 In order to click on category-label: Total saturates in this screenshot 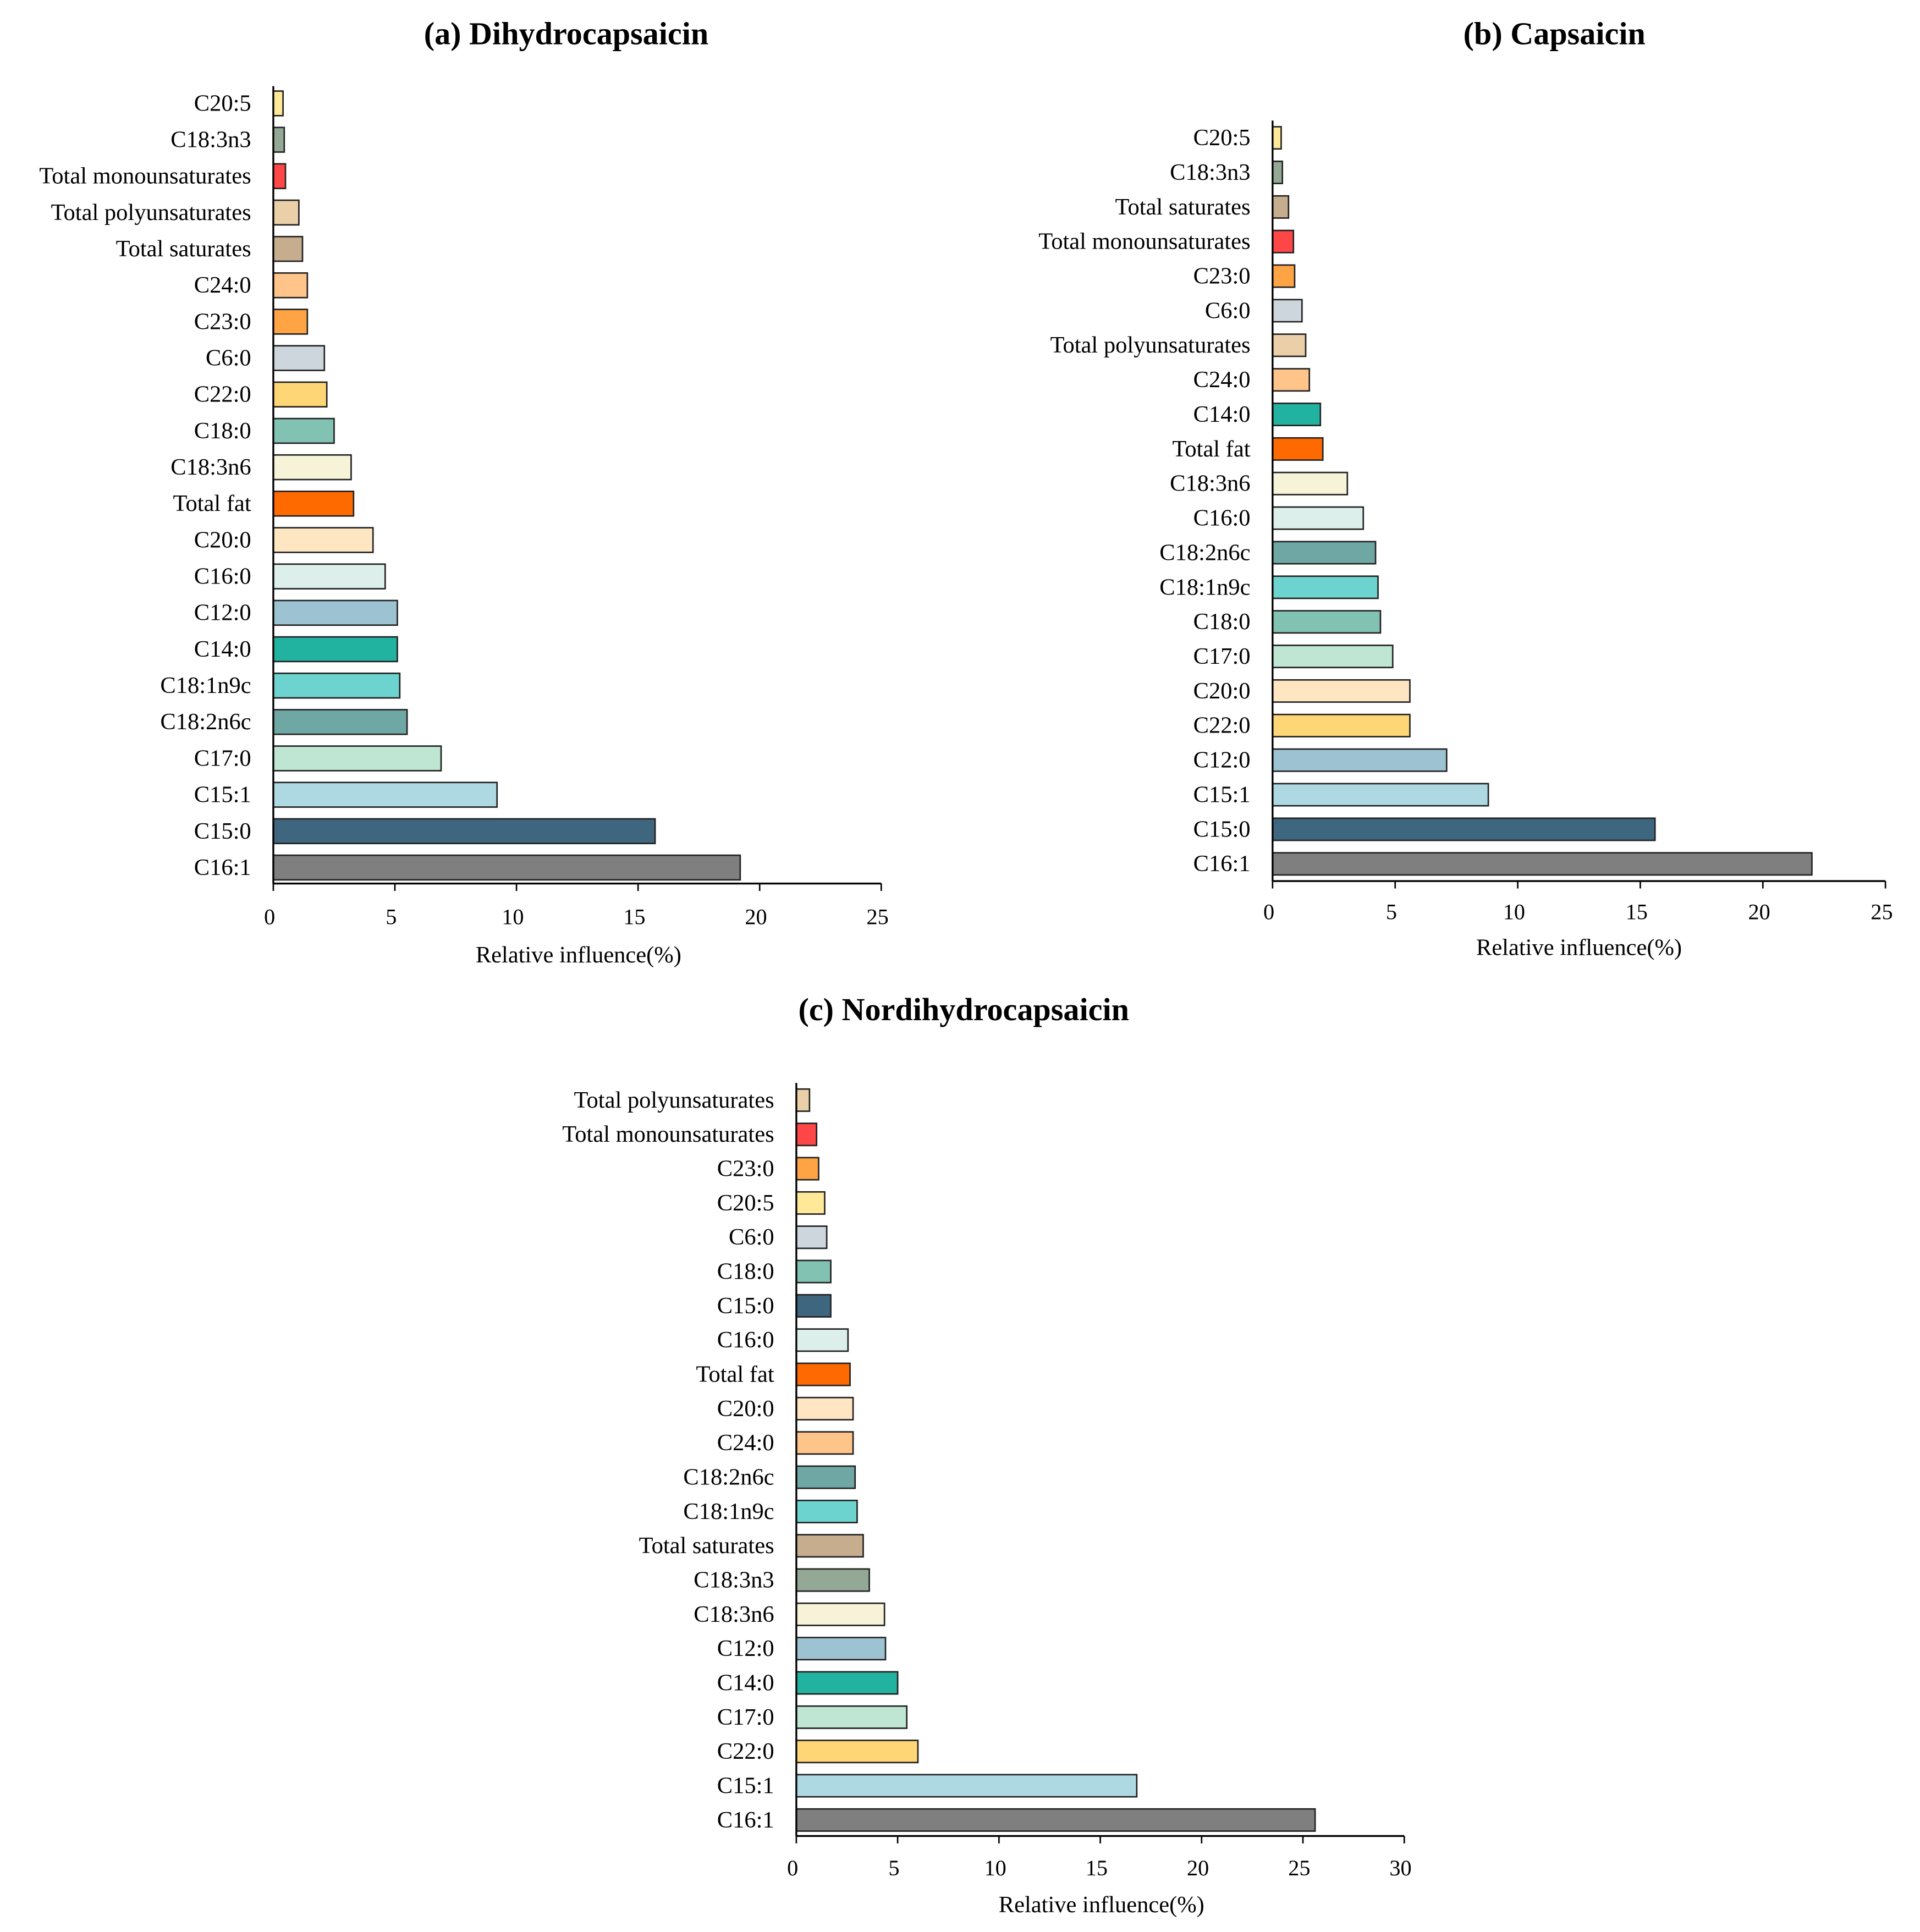, I will do `click(706, 1546)`.